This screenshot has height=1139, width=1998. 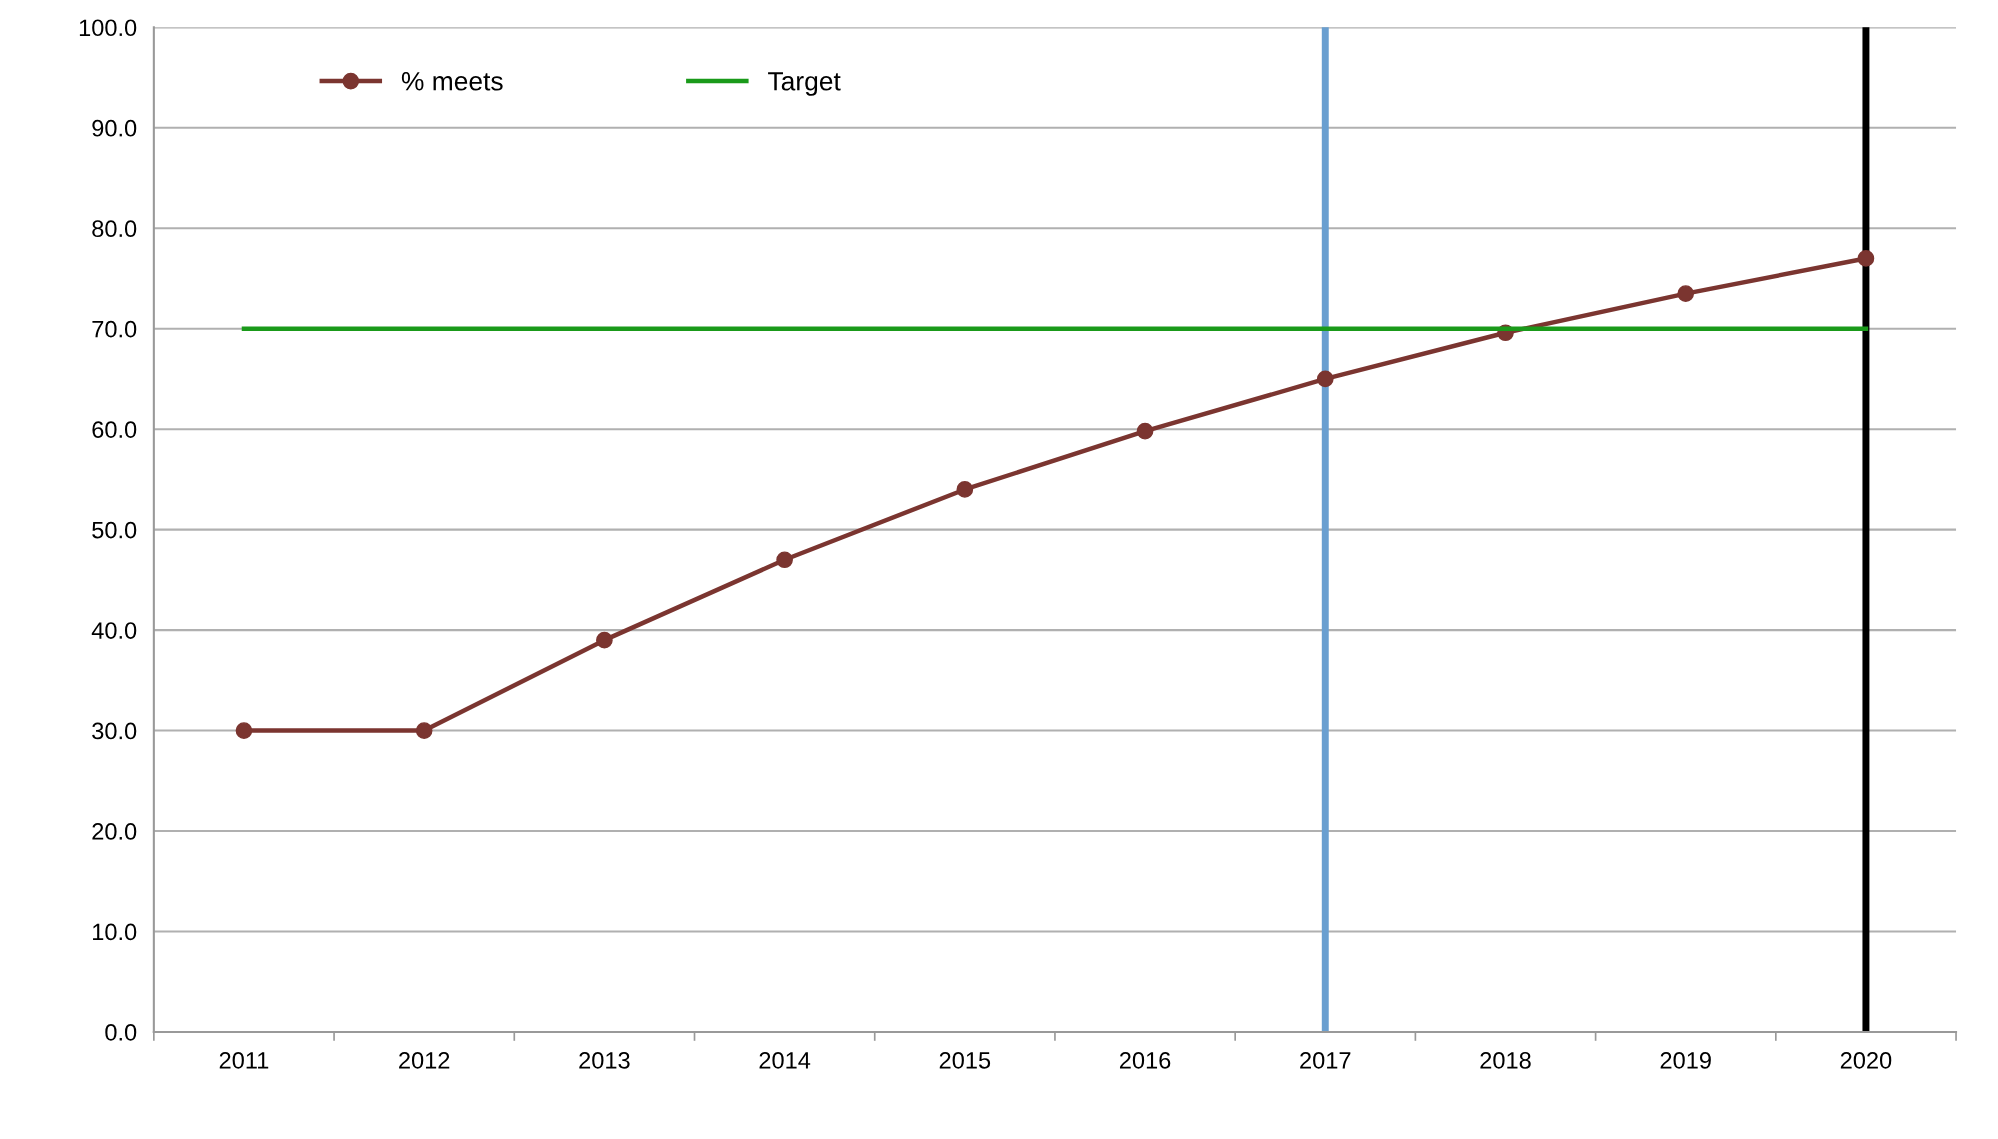 I want to click on x-tick-label: 2016, so click(x=1145, y=1060).